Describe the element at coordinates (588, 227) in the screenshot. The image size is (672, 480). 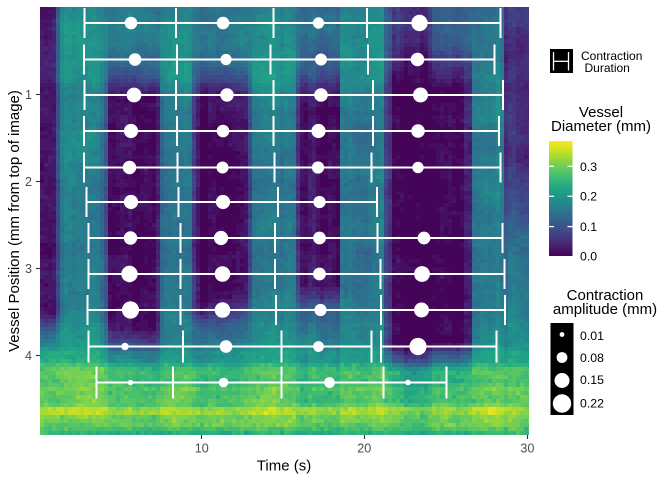
I see `svg-text: 0.1` at that location.